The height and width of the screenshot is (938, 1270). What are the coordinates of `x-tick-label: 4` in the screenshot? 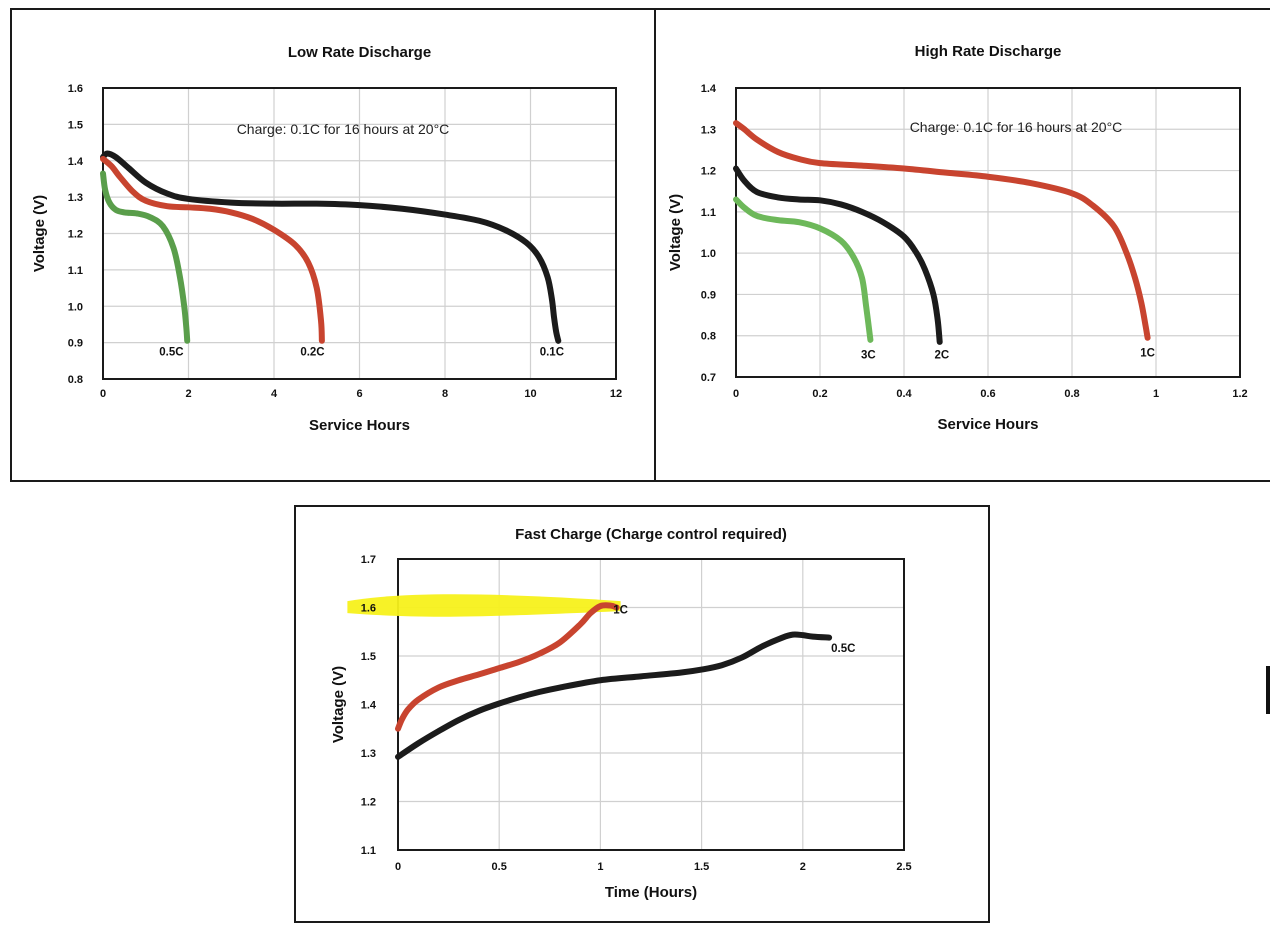 It's located at (274, 394).